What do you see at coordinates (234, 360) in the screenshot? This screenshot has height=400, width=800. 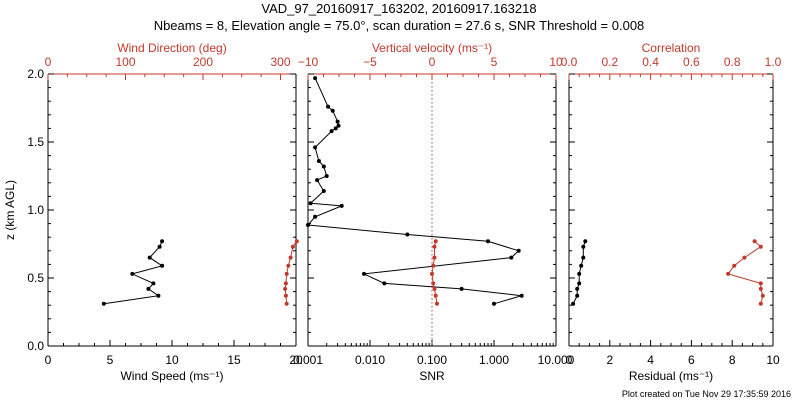 I see `x-bottom-tick-label: 15` at bounding box center [234, 360].